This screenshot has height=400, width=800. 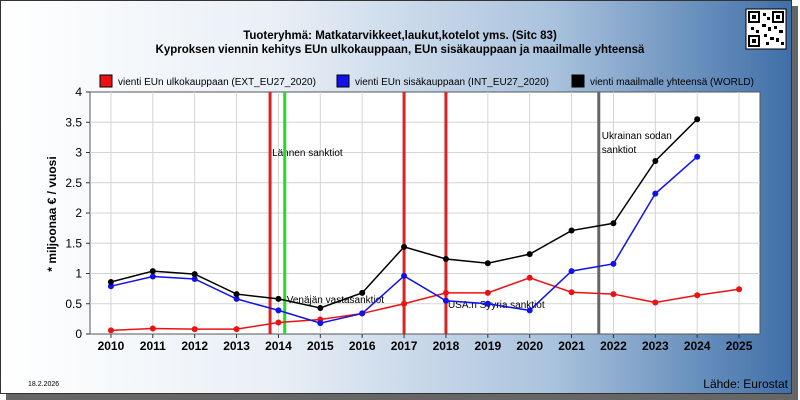 I want to click on x-tick-label: 2019, so click(x=487, y=346).